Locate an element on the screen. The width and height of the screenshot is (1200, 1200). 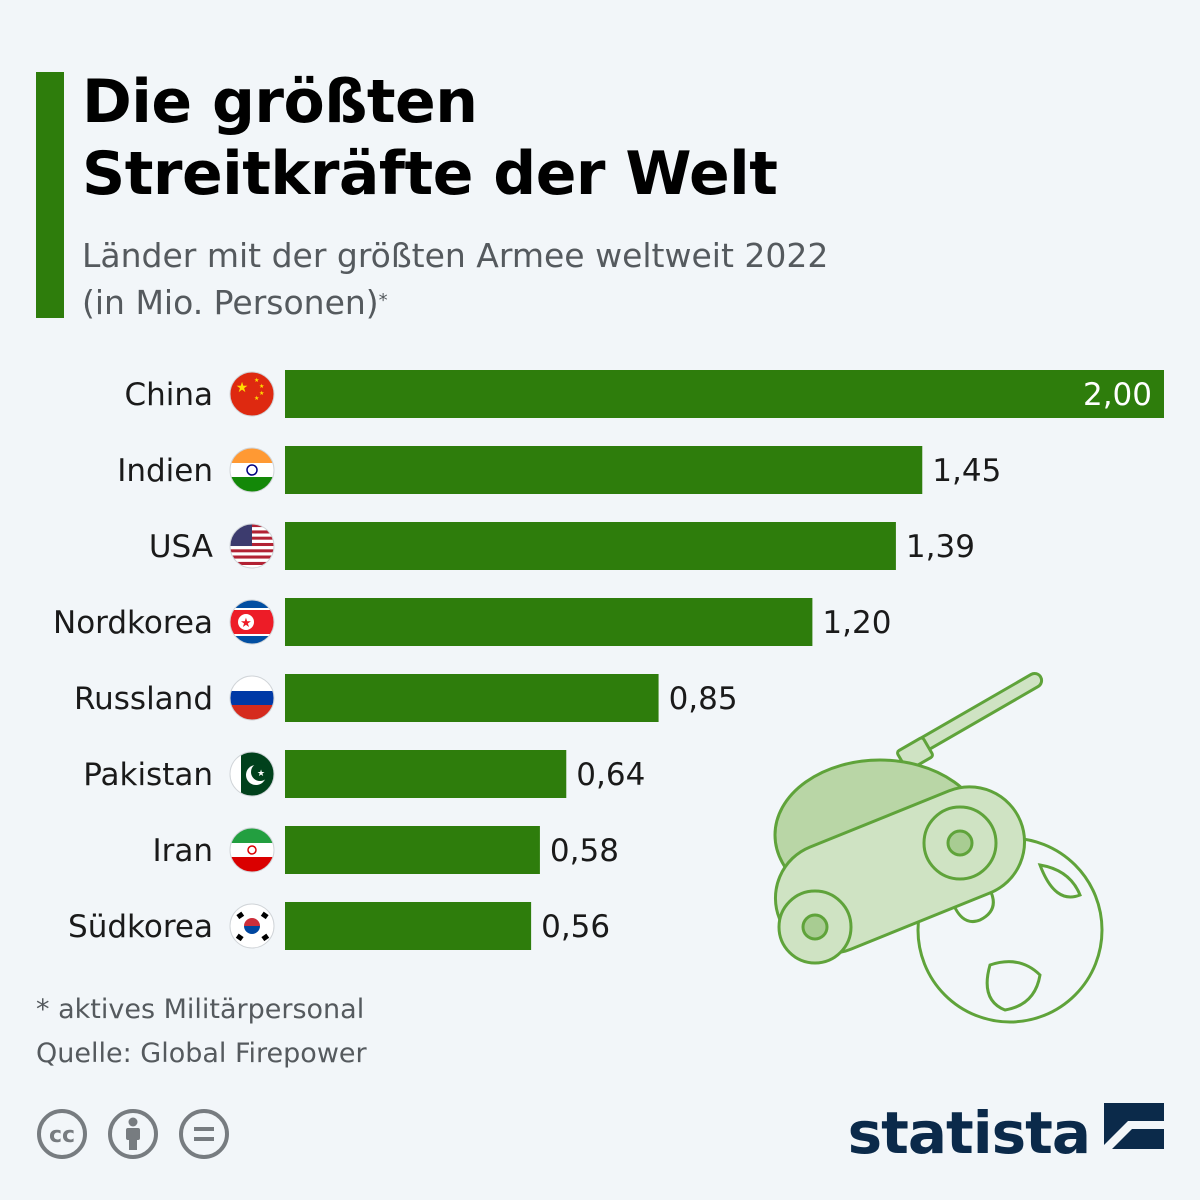
china-flag-icon: ★ ★★★★ is located at coordinates (252, 394).